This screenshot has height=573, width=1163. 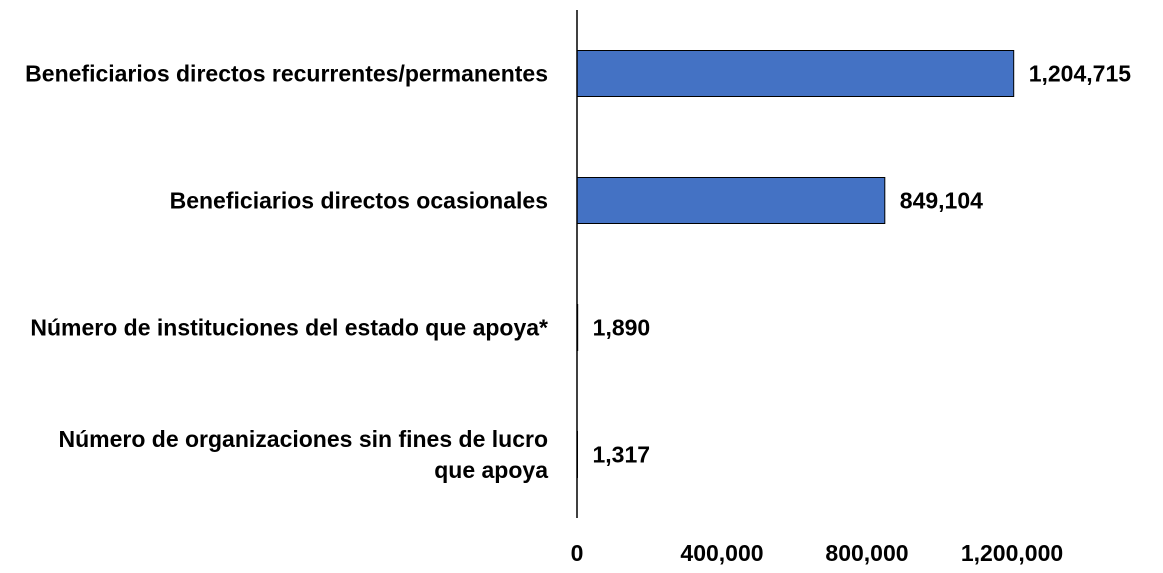 What do you see at coordinates (1012, 553) in the screenshot?
I see `x-tick-label: 1,200,000` at bounding box center [1012, 553].